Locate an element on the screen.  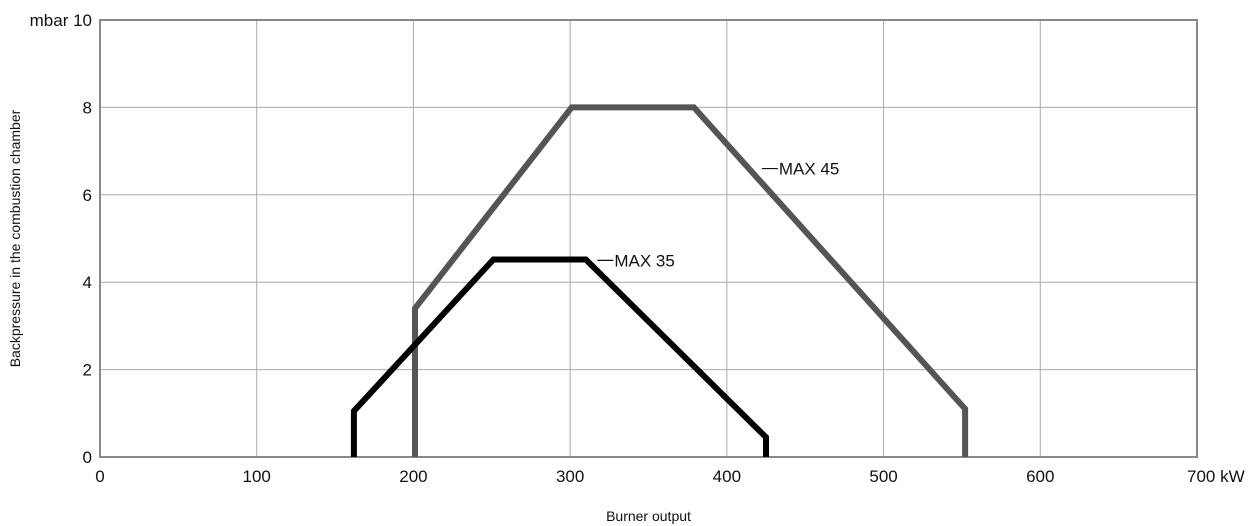
y-tick-label-4: 8 is located at coordinates (87, 107).